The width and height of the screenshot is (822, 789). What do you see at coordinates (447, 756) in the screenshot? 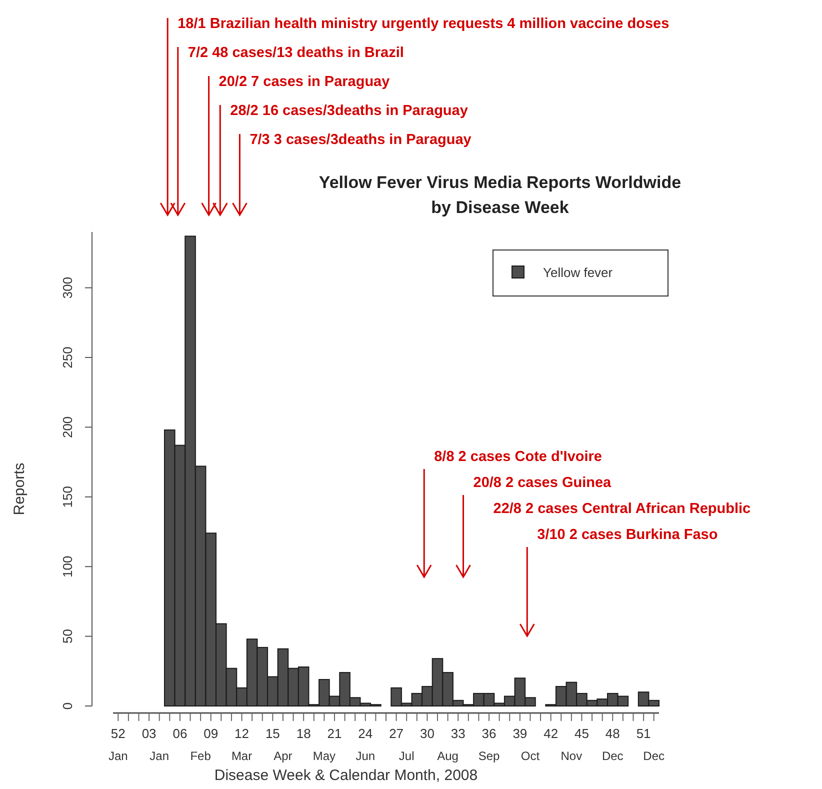
I see `x-tick-label: Aug` at bounding box center [447, 756].